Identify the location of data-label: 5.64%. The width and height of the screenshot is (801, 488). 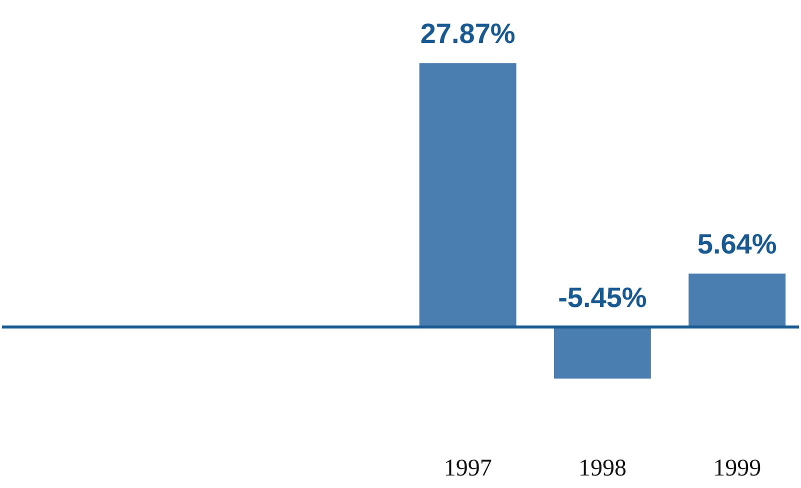
(737, 244).